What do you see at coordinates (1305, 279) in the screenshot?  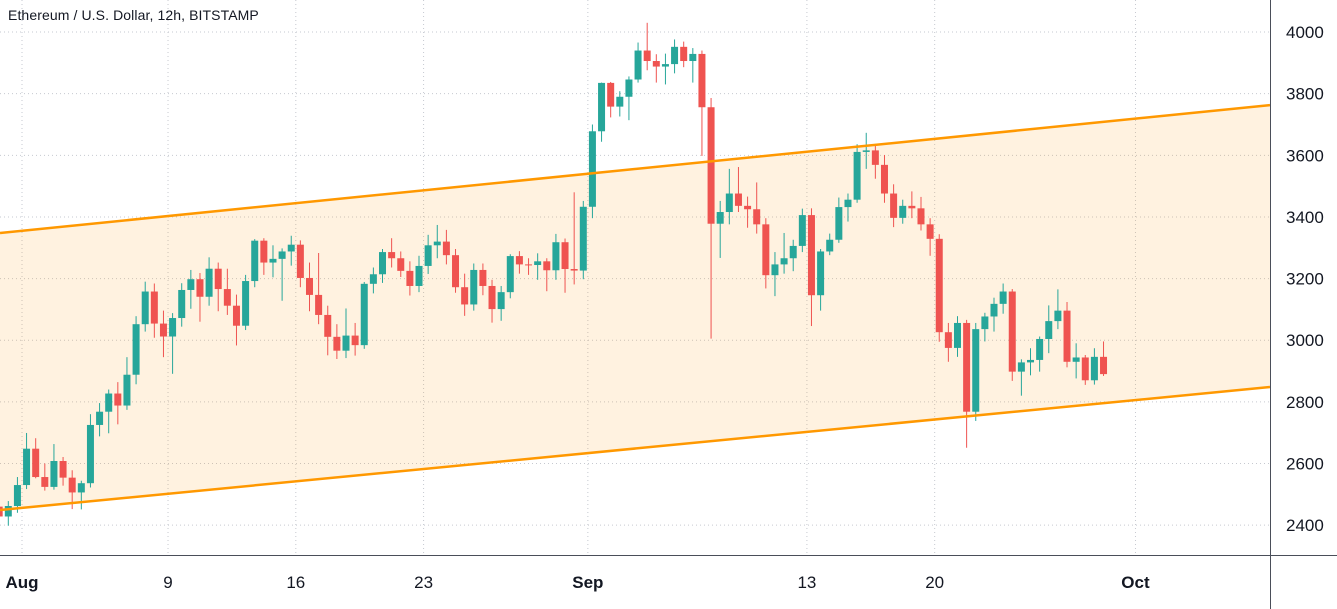 I see `price-axis: 4000 3800 3600 3400 3200 3000 2800 2600 2400` at bounding box center [1305, 279].